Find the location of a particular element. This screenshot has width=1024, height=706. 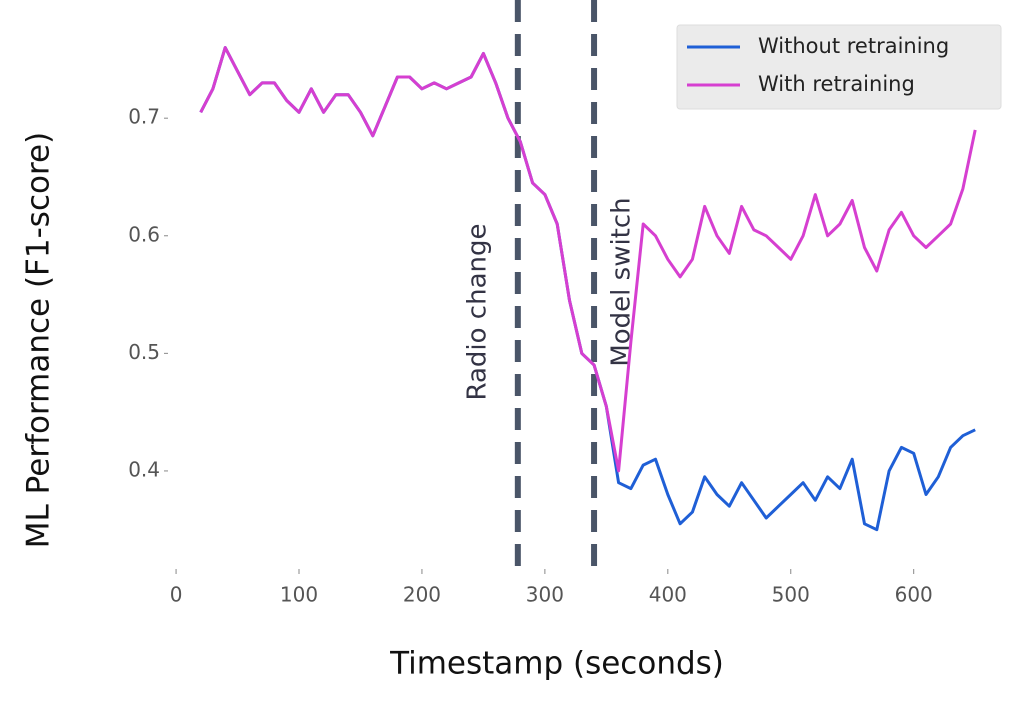

x-axis-label: Timestamp (seconds) is located at coordinates (556, 664).